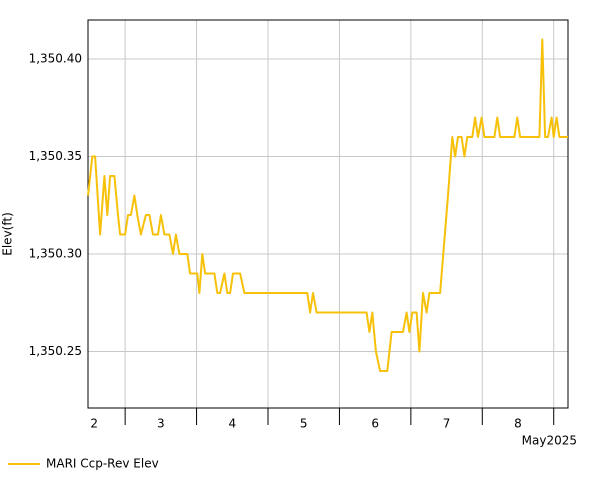 This screenshot has height=480, width=601. What do you see at coordinates (8, 233) in the screenshot?
I see `y-axis-label: Elev(ft)` at bounding box center [8, 233].